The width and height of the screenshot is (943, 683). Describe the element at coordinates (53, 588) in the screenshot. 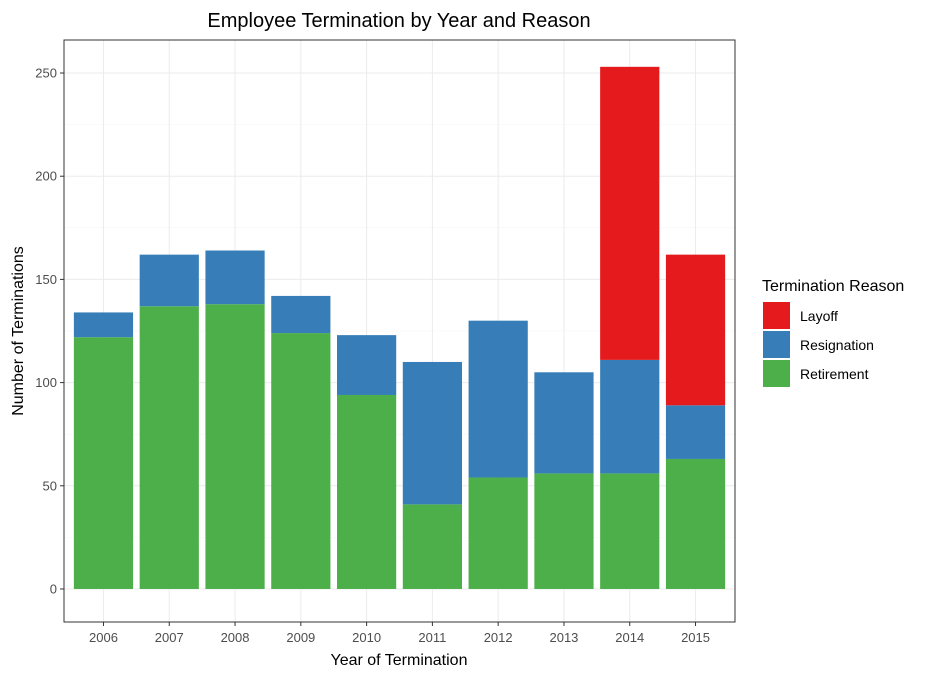

I see `y-tick-label: 0` at that location.